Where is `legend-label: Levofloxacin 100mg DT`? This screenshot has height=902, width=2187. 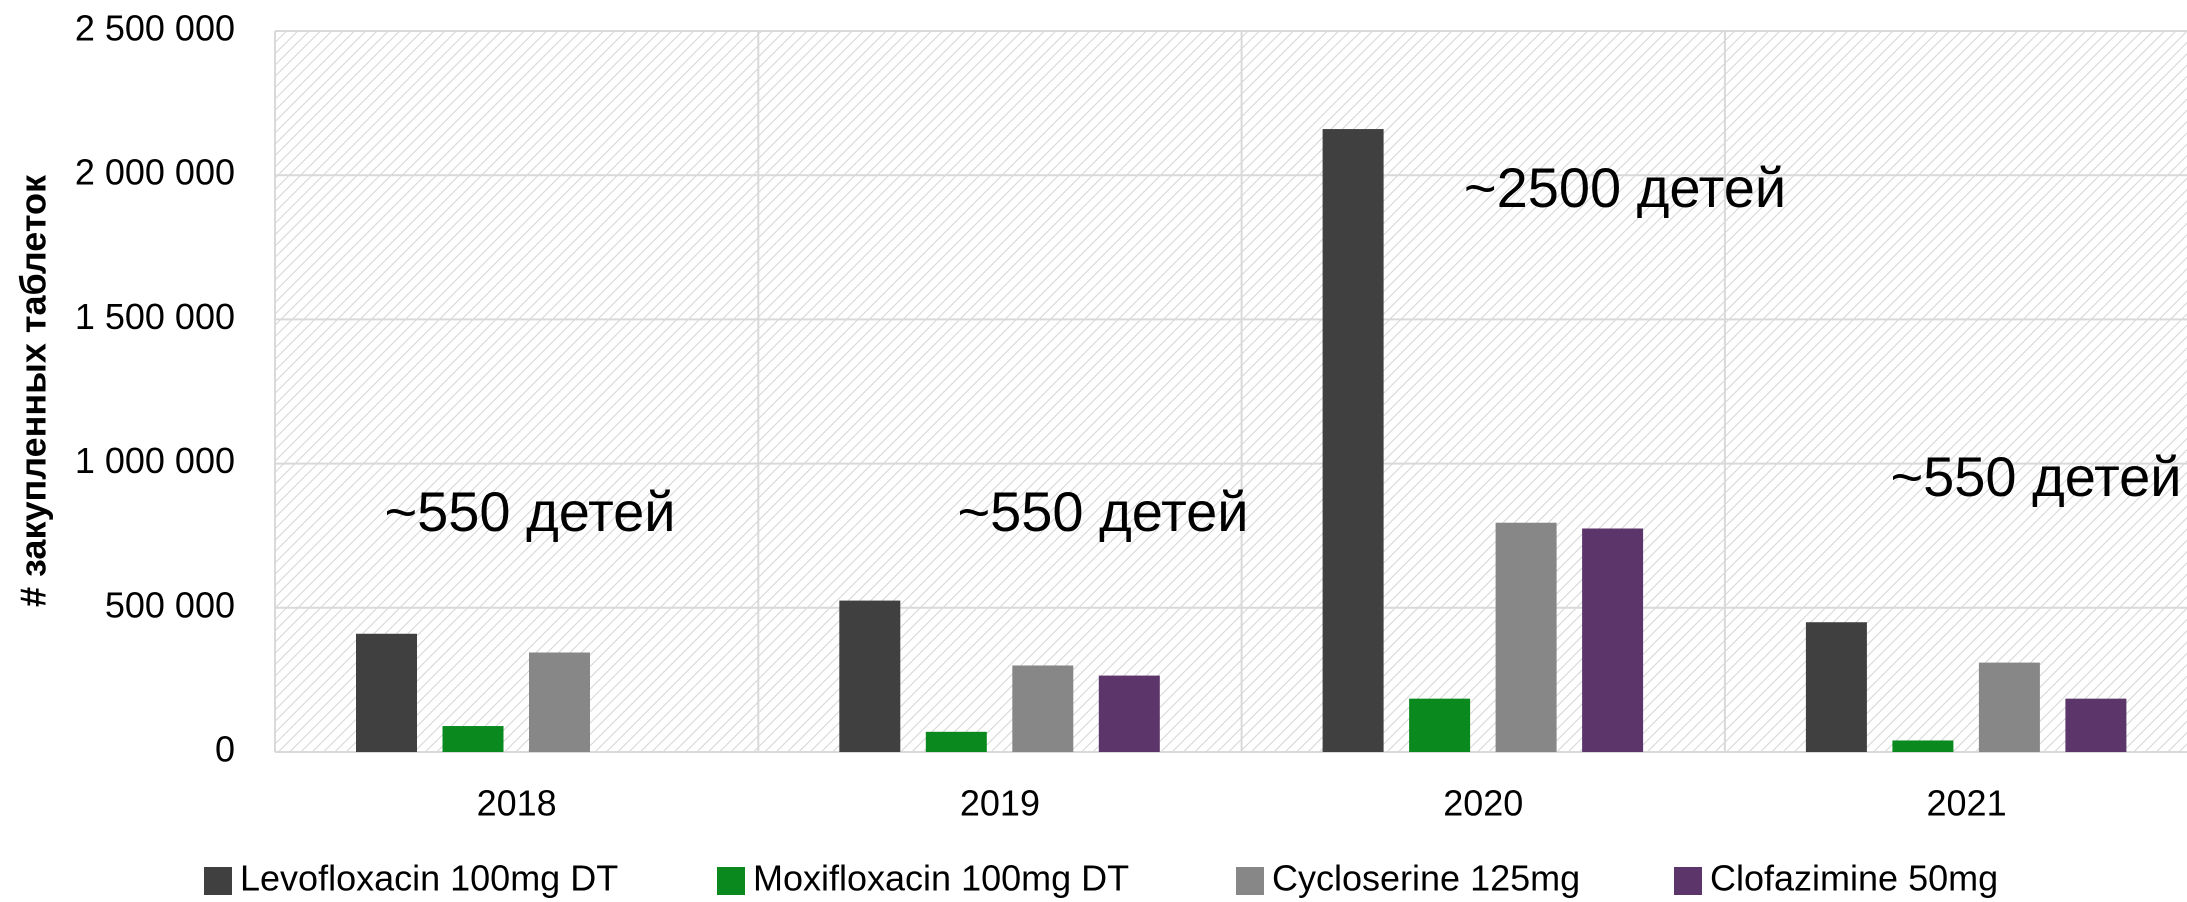
legend-label: Levofloxacin 100mg DT is located at coordinates (429, 878).